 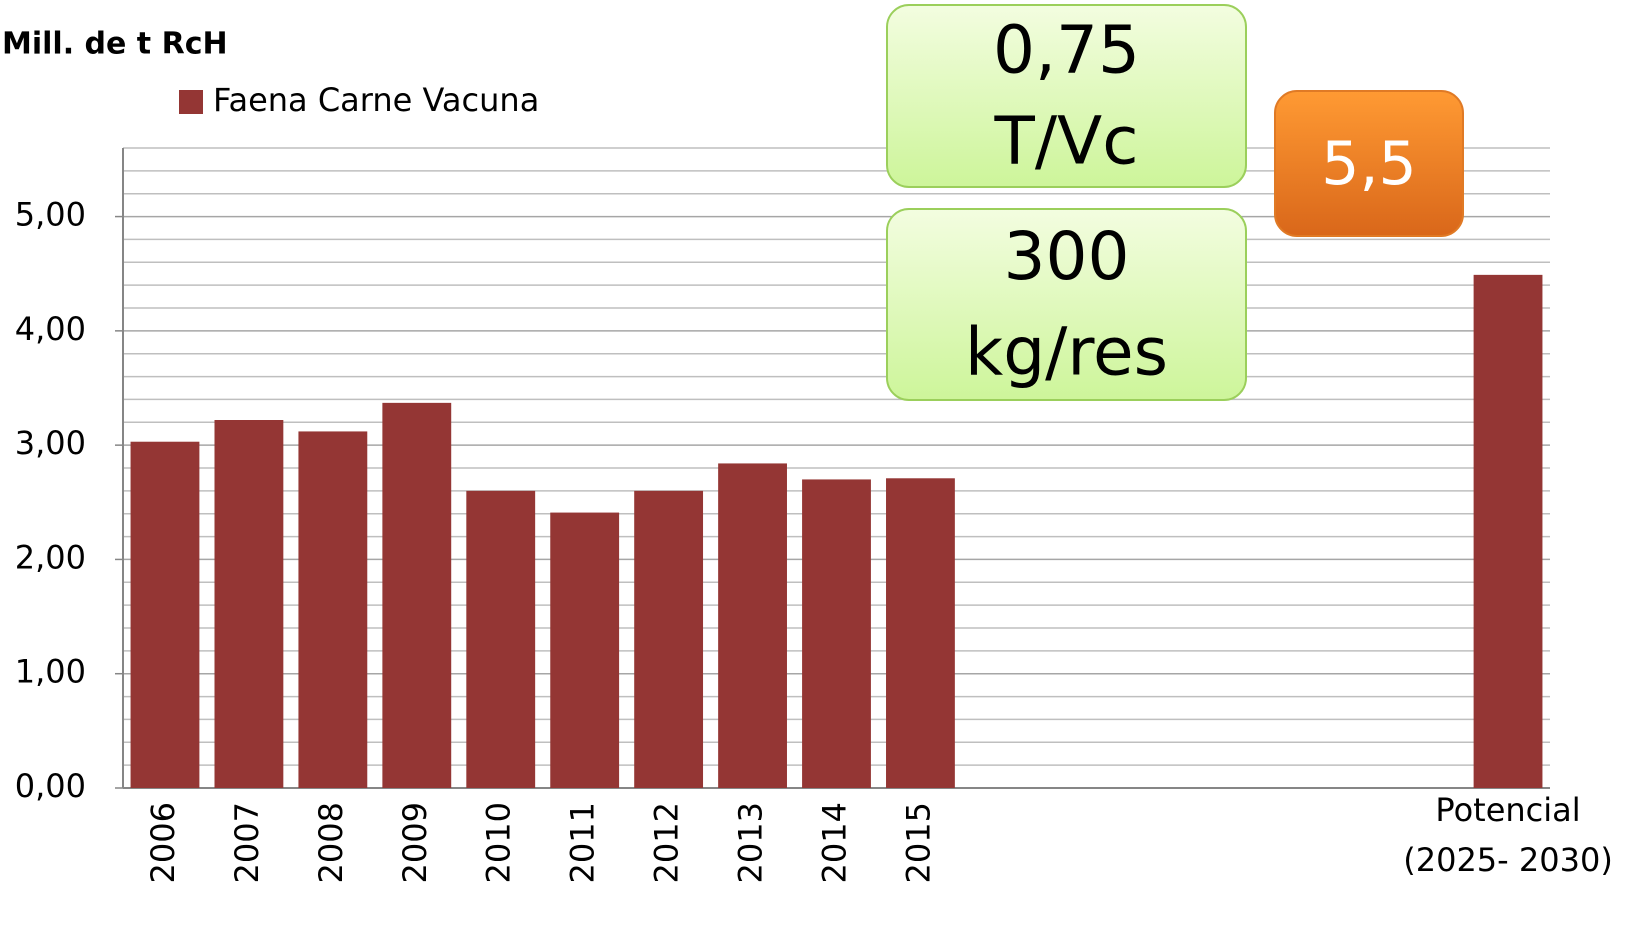 I want to click on annotation-text: 5,5, so click(x=1368, y=164).